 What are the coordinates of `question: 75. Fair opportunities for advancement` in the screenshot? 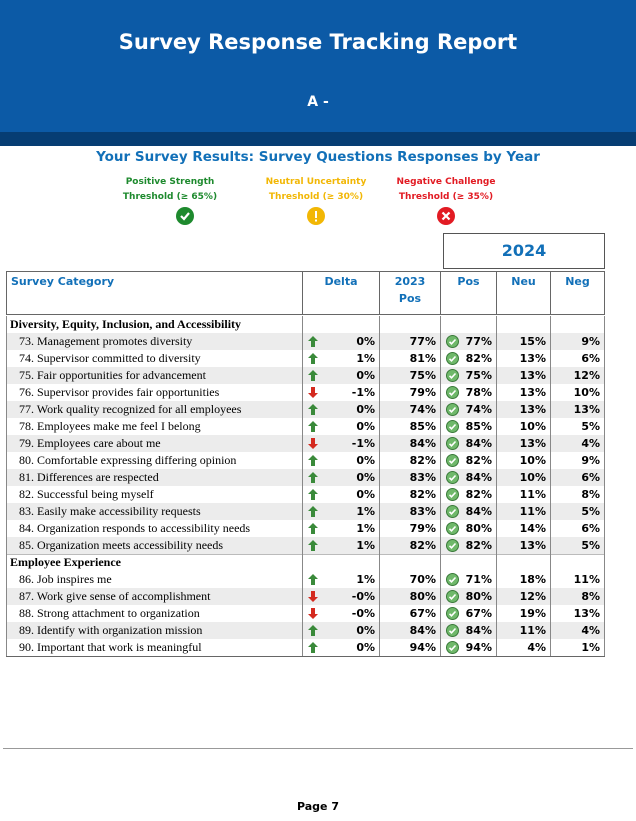 It's located at (154, 375).